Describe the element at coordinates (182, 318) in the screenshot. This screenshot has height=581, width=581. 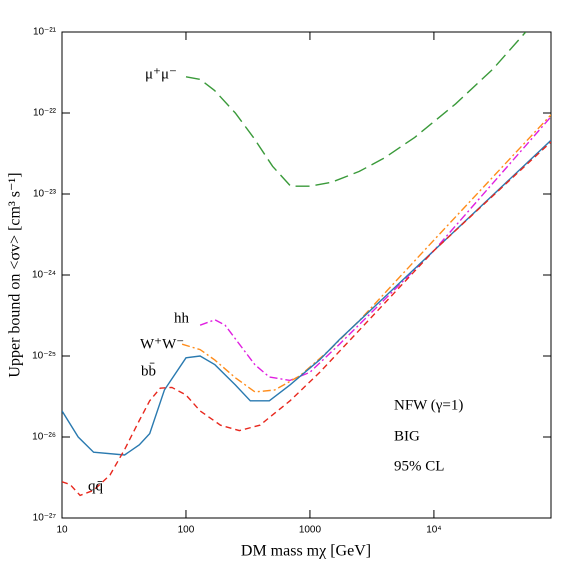
I see `series-label: hh` at that location.